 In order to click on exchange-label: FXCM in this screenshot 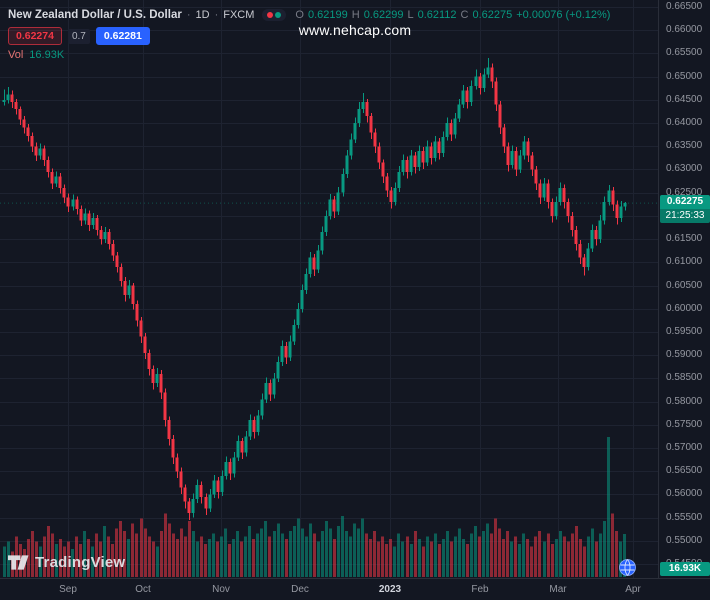, I will do `click(239, 15)`.